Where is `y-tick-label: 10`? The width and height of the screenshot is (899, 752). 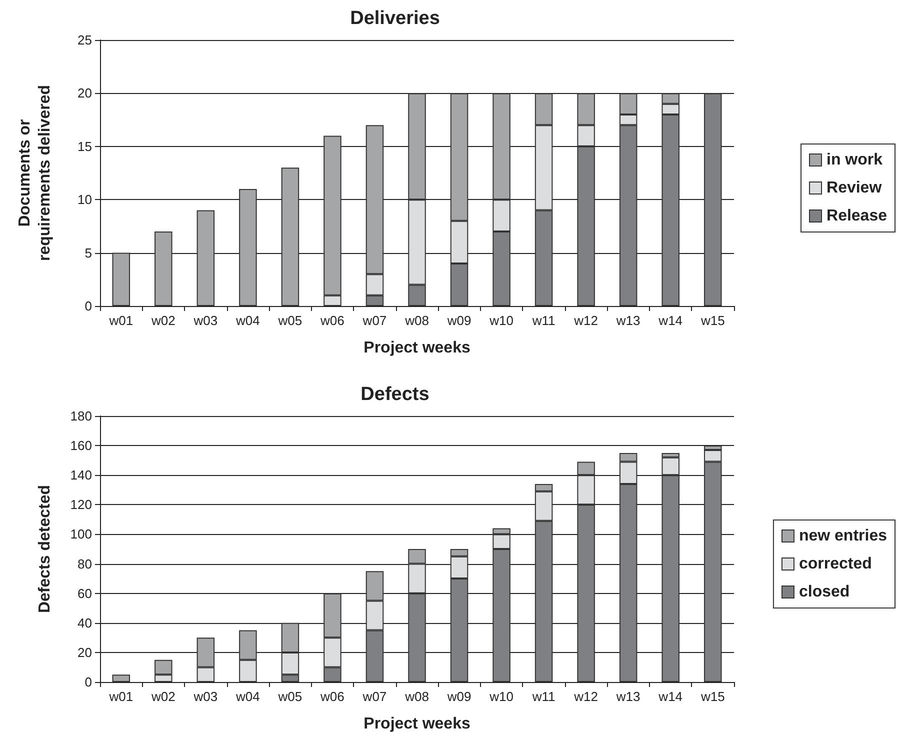
y-tick-label: 10 is located at coordinates (85, 200).